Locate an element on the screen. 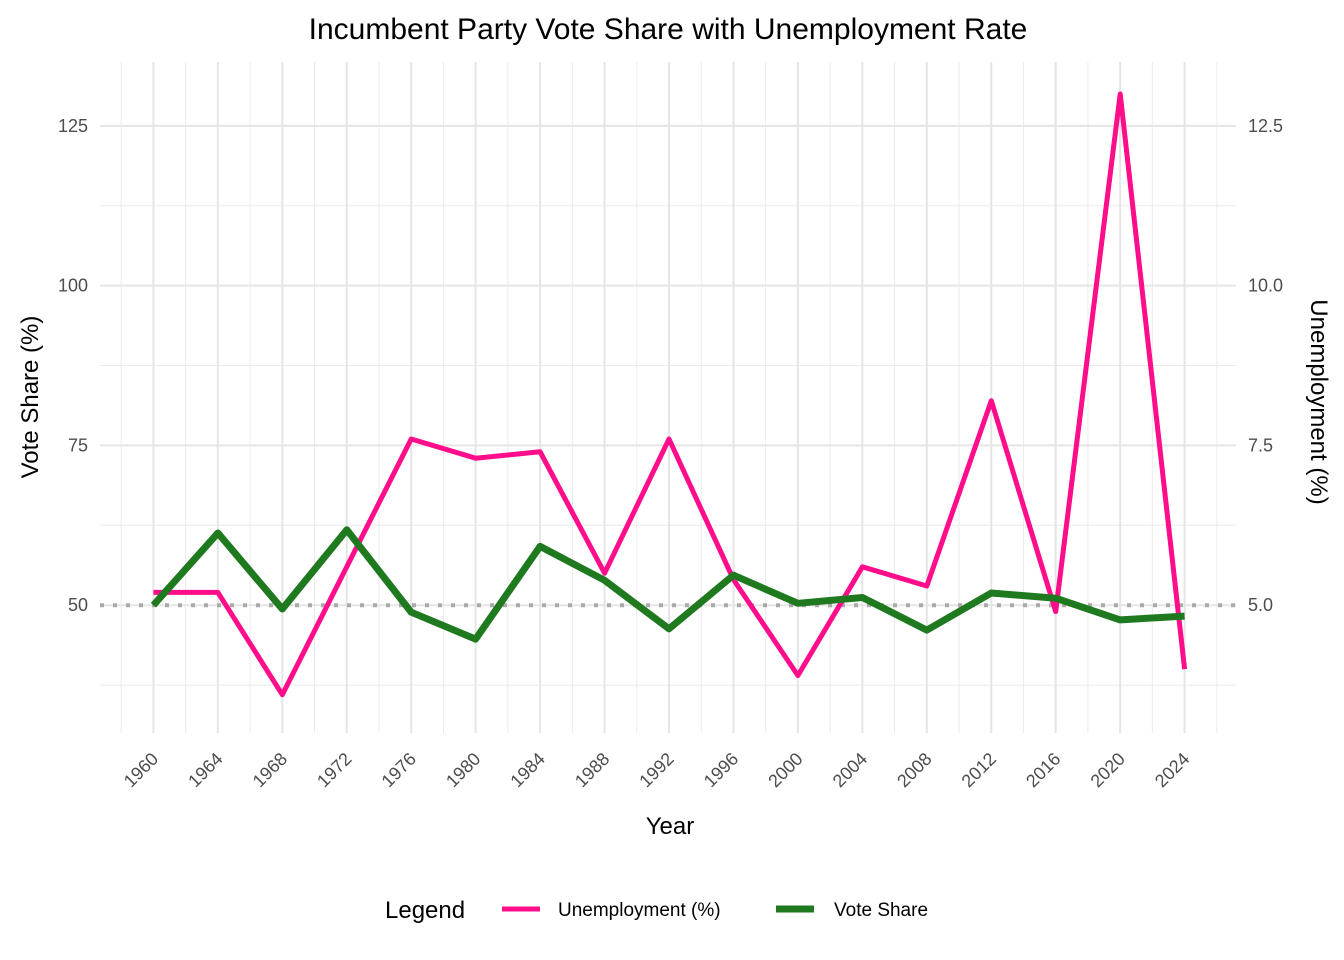  legend-label-vote-share: Vote Share is located at coordinates (881, 910).